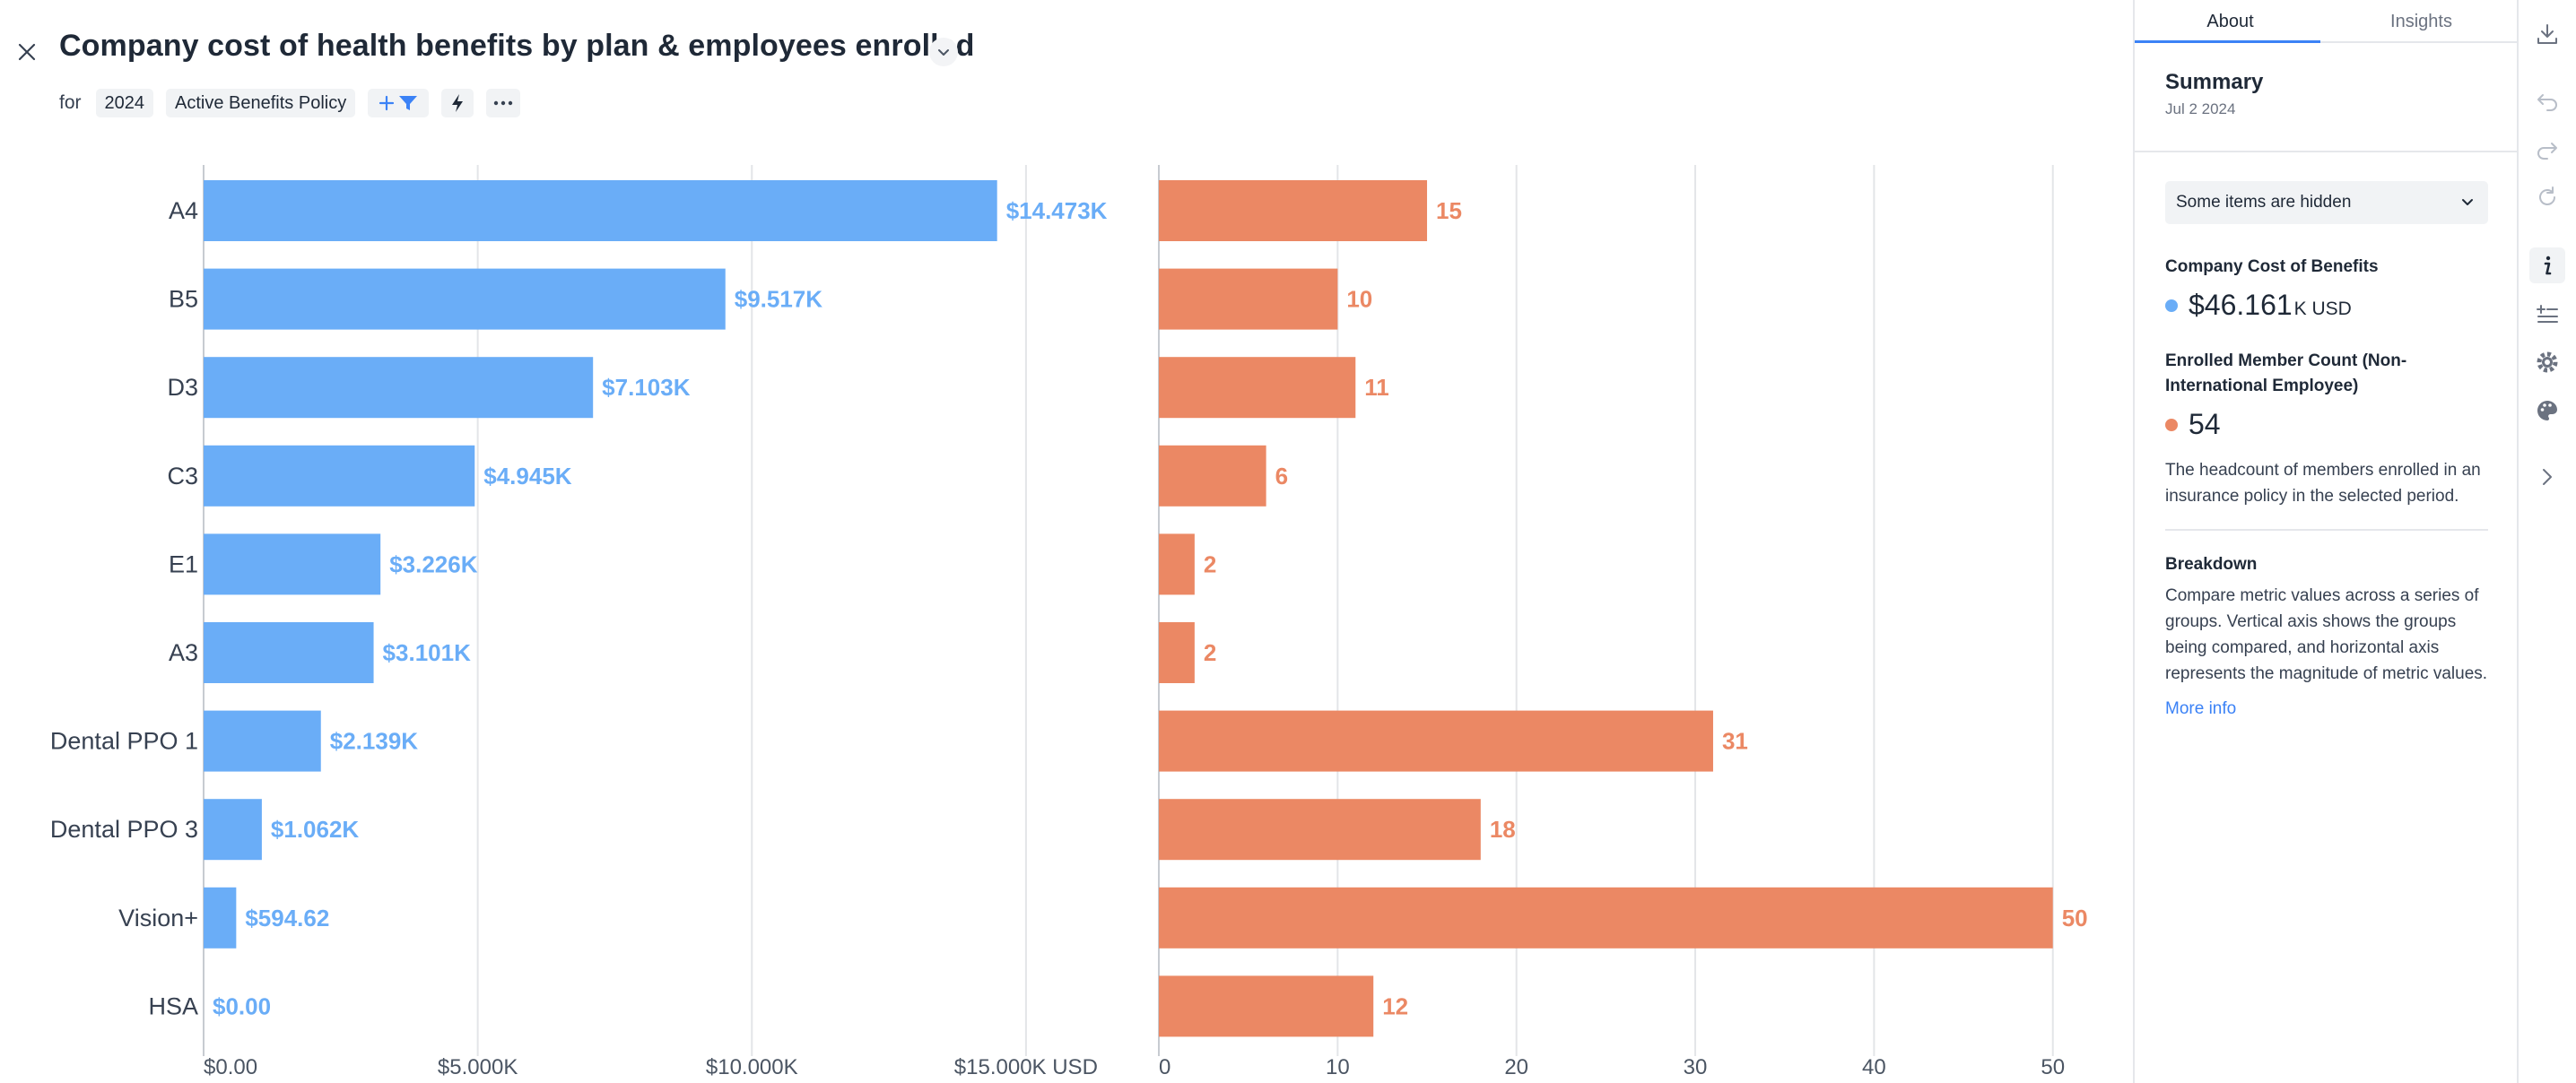  I want to click on metric-cost-label: Company Cost of Benefits, so click(2272, 267).